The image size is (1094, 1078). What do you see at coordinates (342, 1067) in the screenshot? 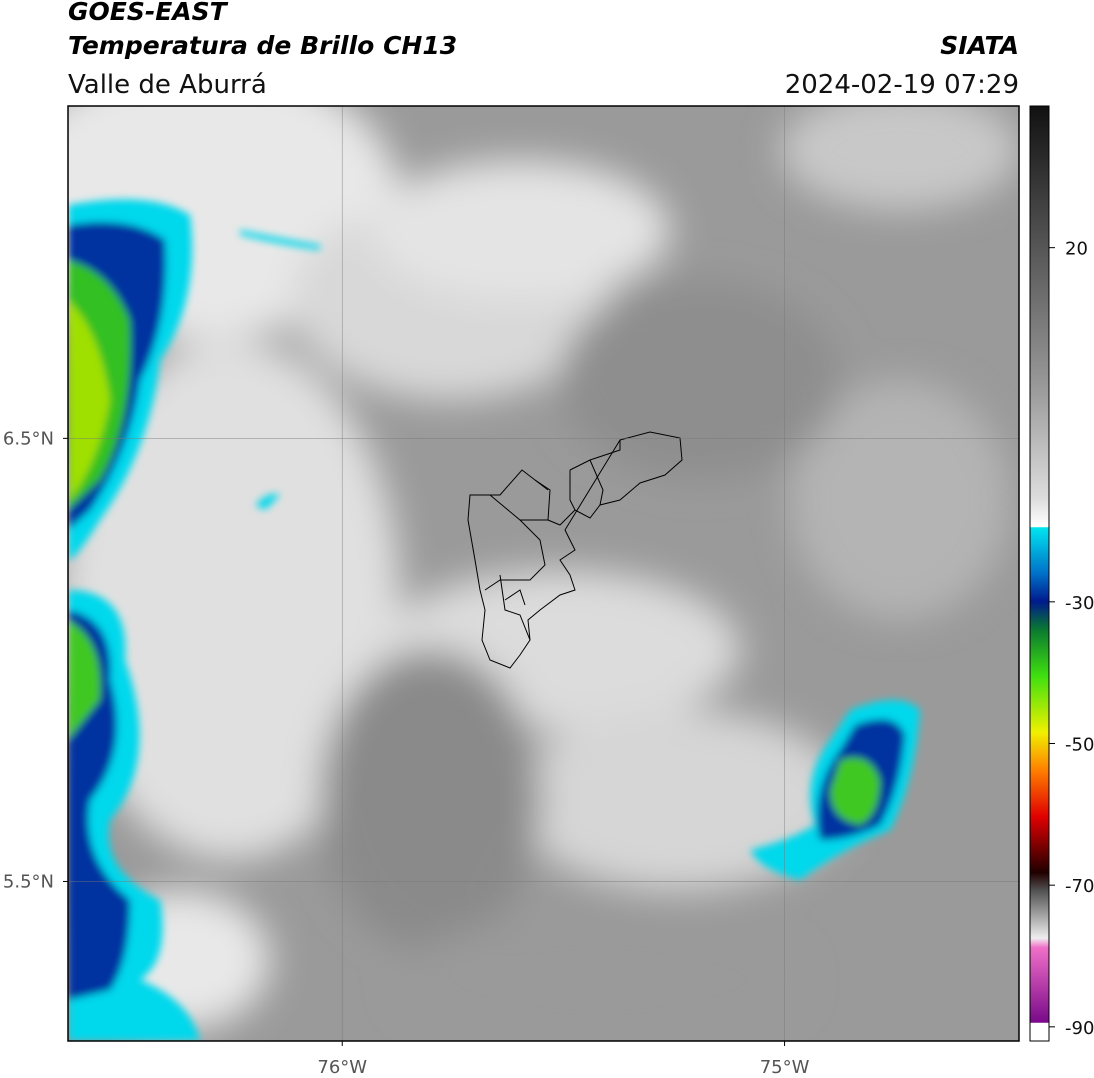
I see `x-tick-label: 76°W` at bounding box center [342, 1067].